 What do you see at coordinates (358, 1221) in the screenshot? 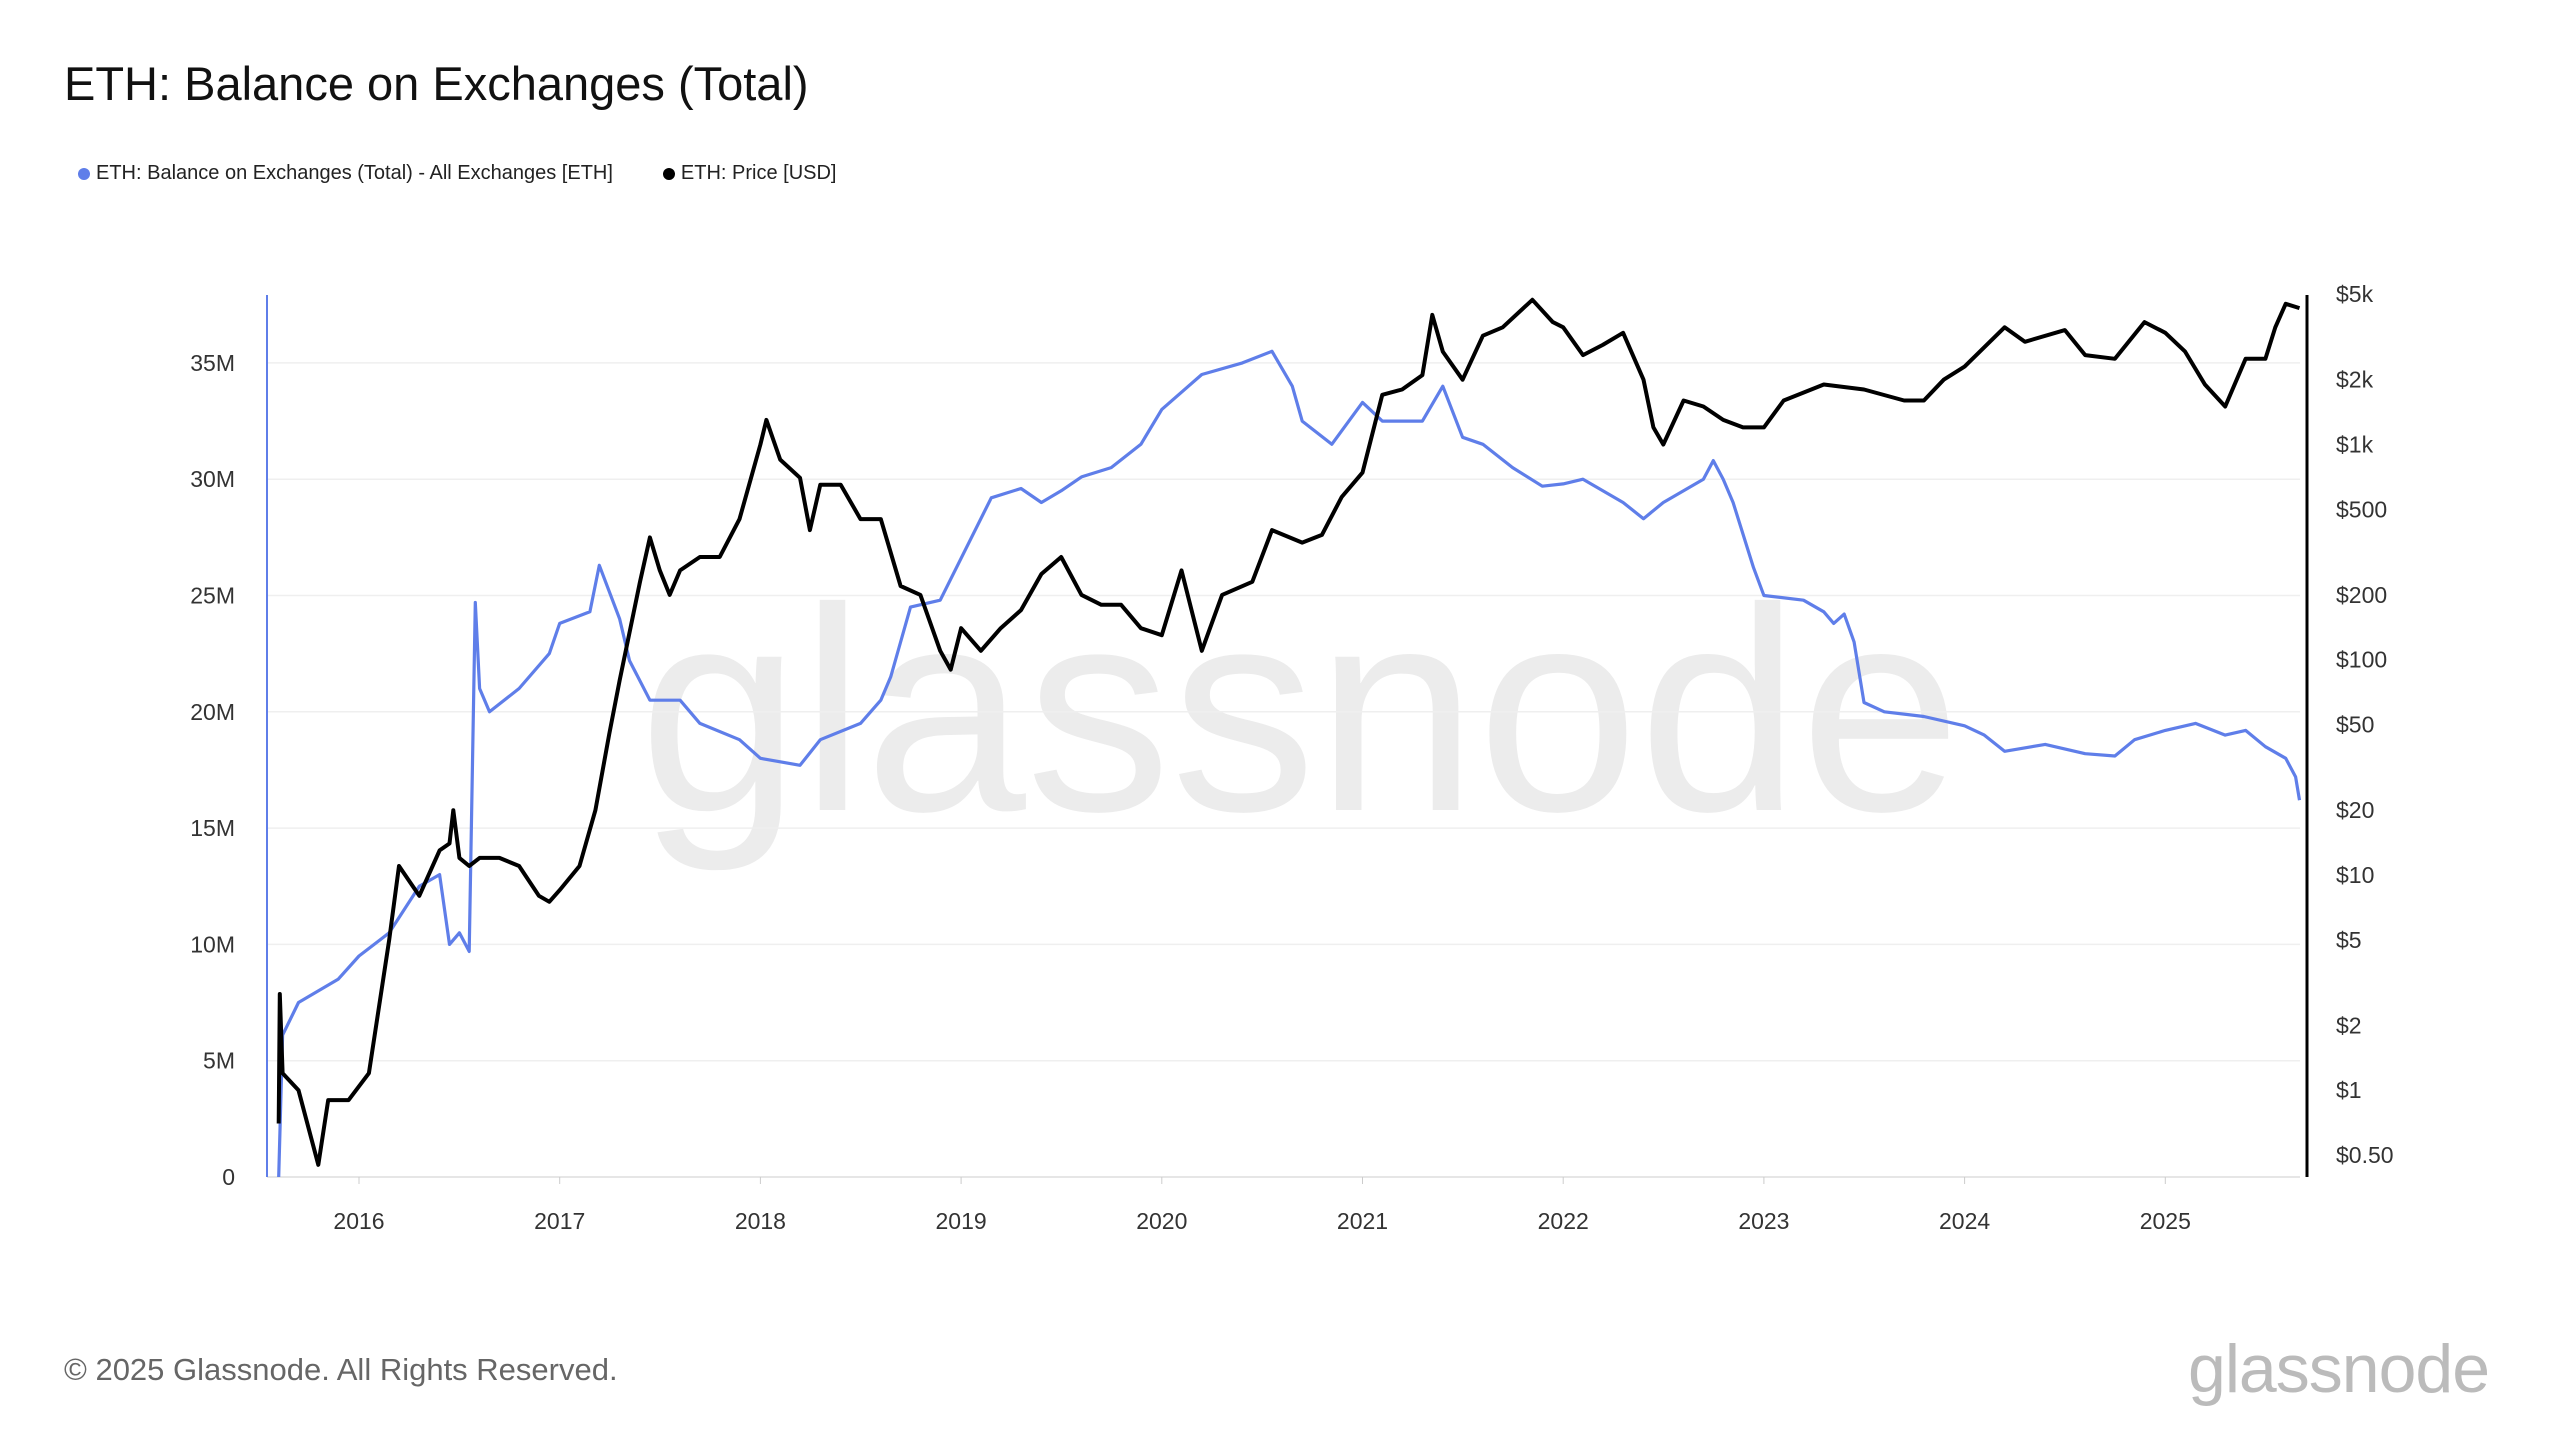
I see `x-tick-label: 2016` at bounding box center [358, 1221].